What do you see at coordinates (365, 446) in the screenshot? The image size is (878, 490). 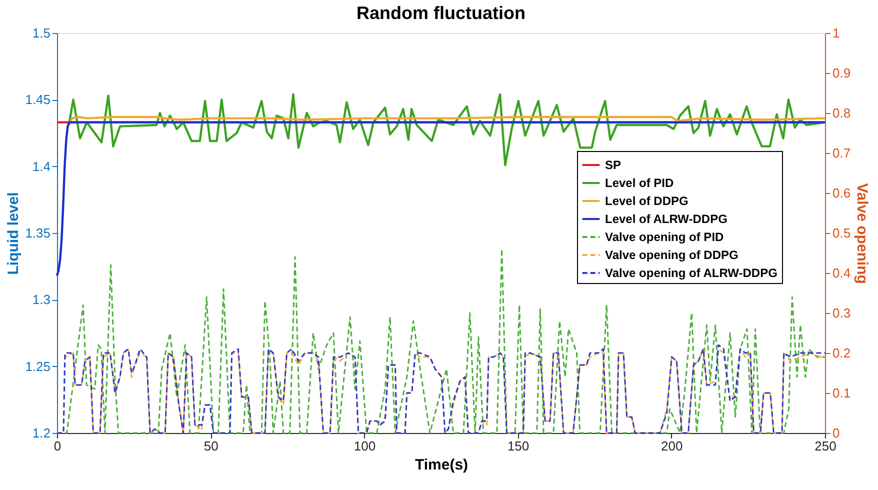 I see `x-tick-label: 100` at bounding box center [365, 446].